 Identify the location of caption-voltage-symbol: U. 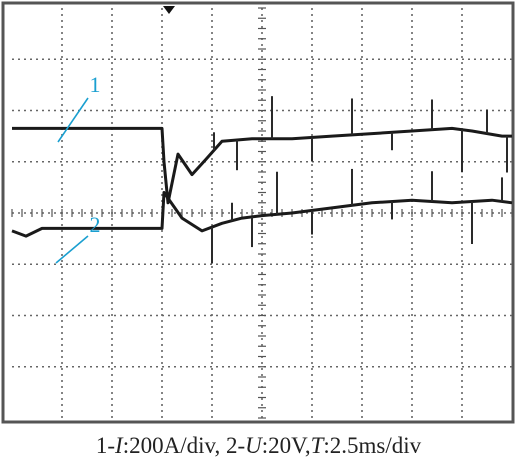
(253, 445).